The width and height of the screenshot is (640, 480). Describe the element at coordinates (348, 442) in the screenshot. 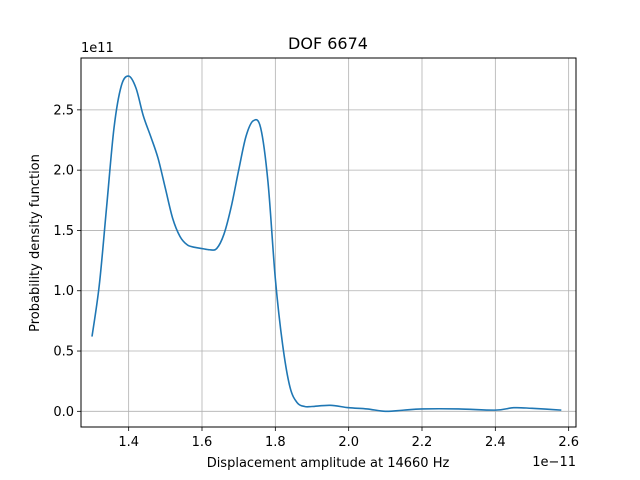

I see `x-tick-label: 2.0` at that location.